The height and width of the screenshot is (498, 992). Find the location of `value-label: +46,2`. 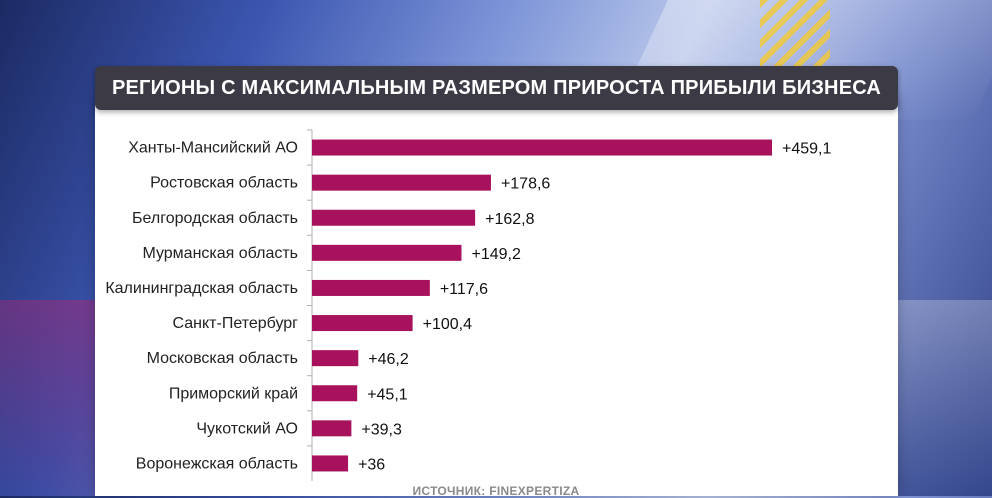

value-label: +46,2 is located at coordinates (388, 359).